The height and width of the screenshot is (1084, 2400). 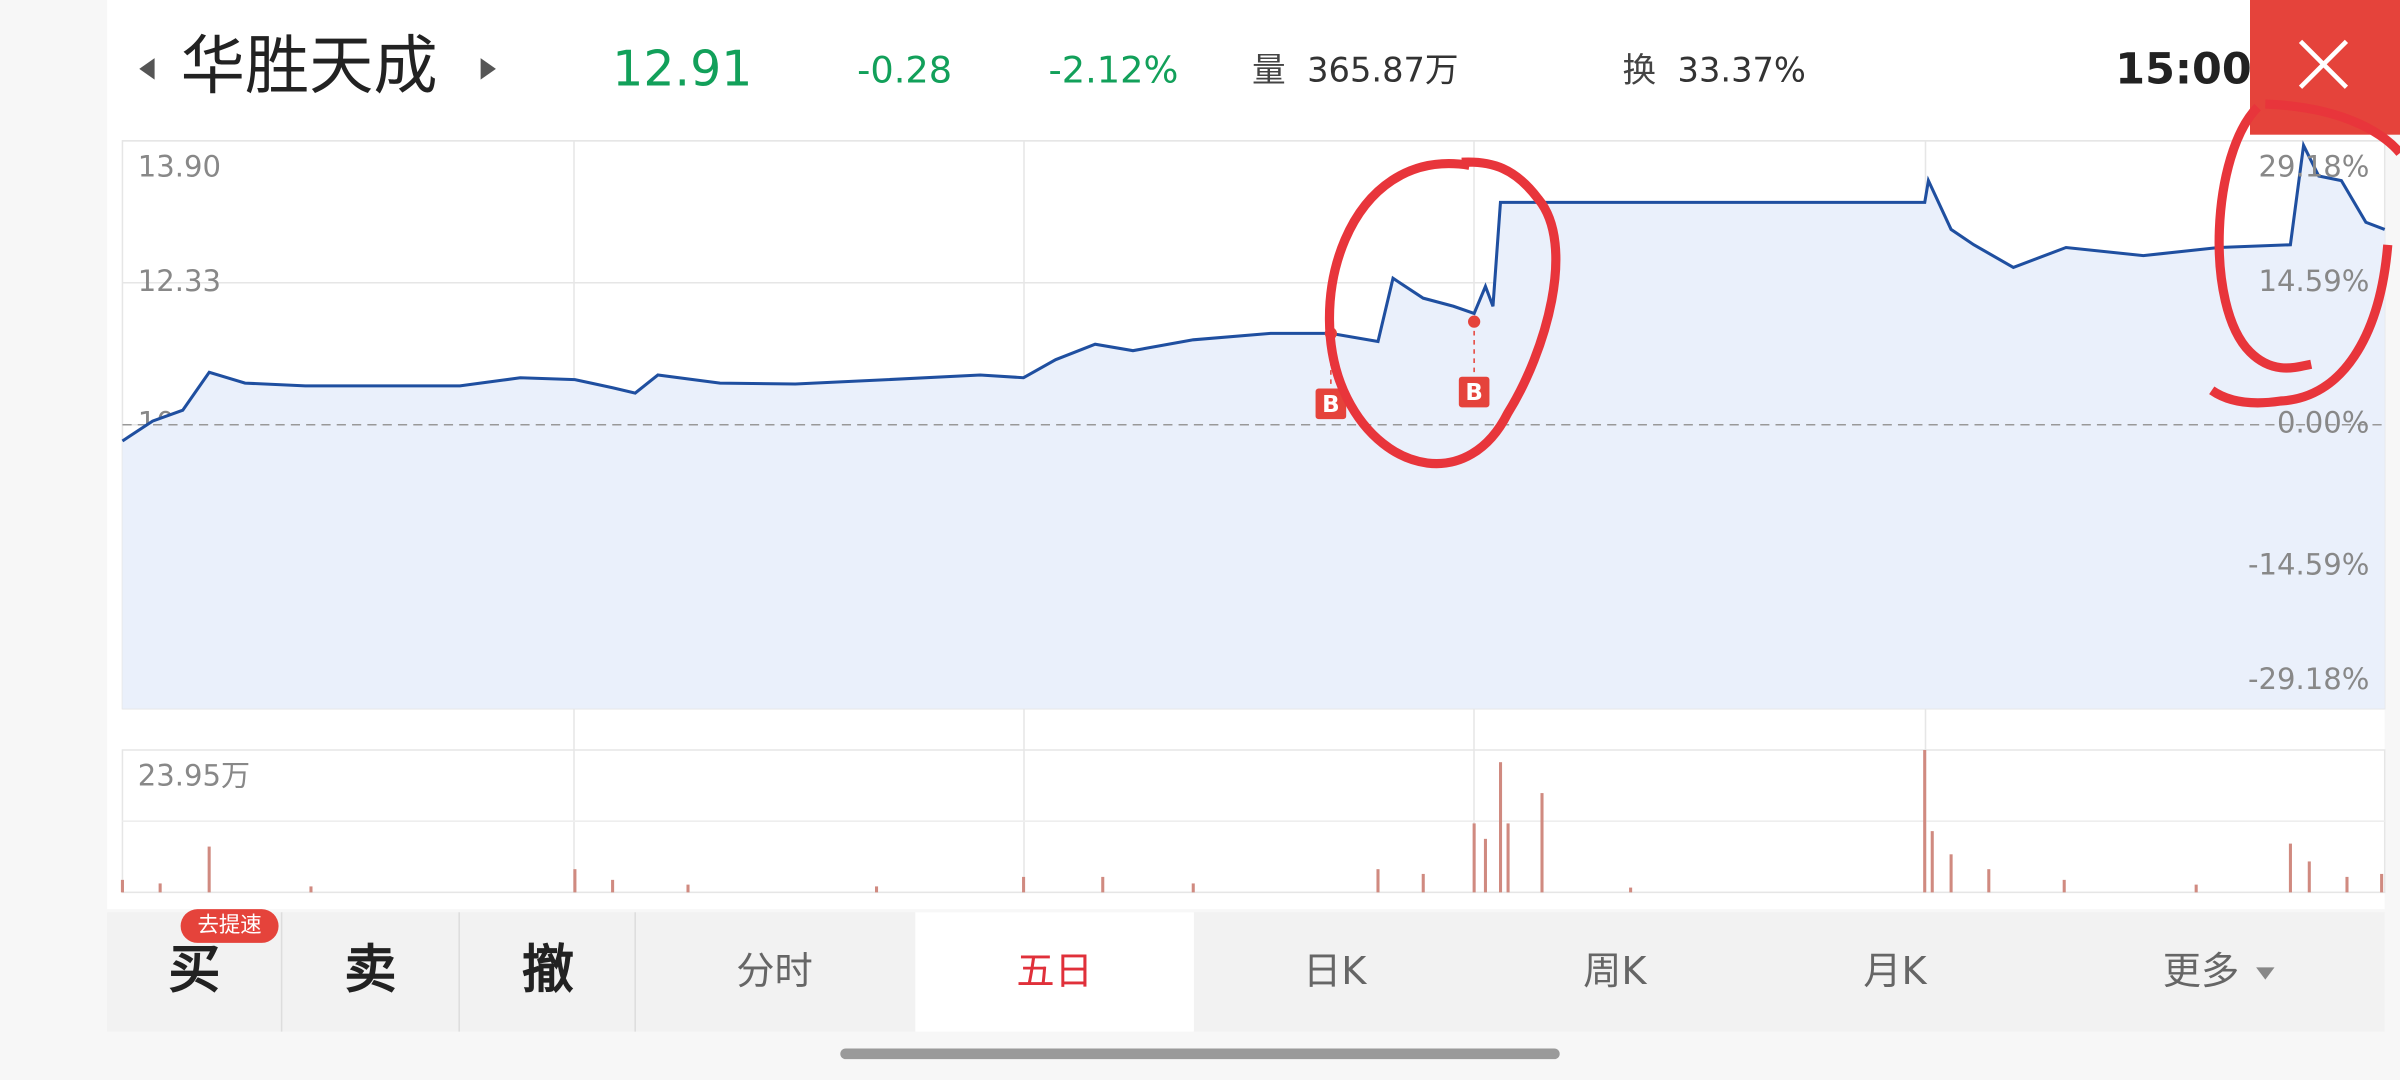 What do you see at coordinates (1269, 69) in the screenshot?
I see `volume-label: 量` at bounding box center [1269, 69].